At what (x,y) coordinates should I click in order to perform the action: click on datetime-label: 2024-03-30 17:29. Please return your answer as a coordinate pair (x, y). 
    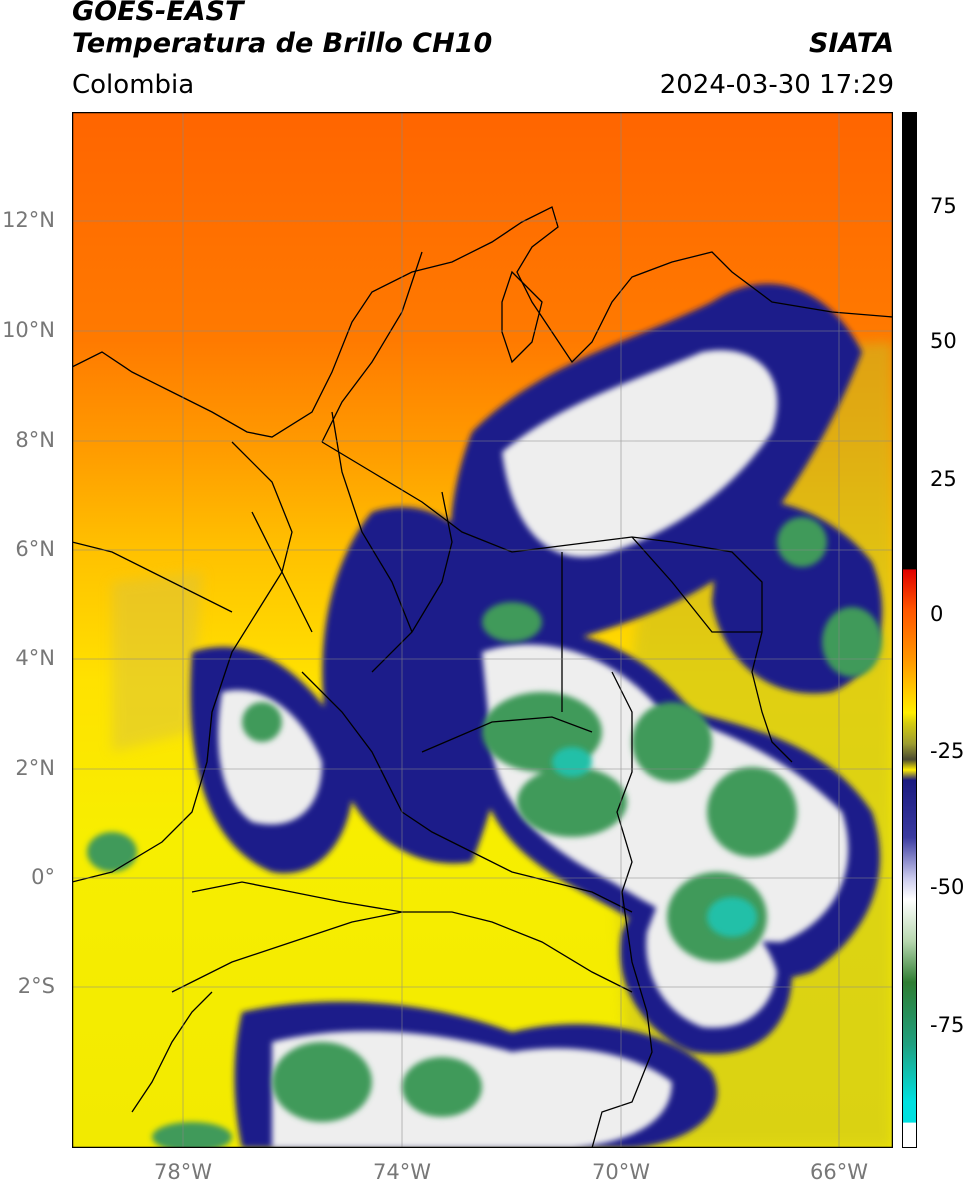
    Looking at the image, I should click on (776, 85).